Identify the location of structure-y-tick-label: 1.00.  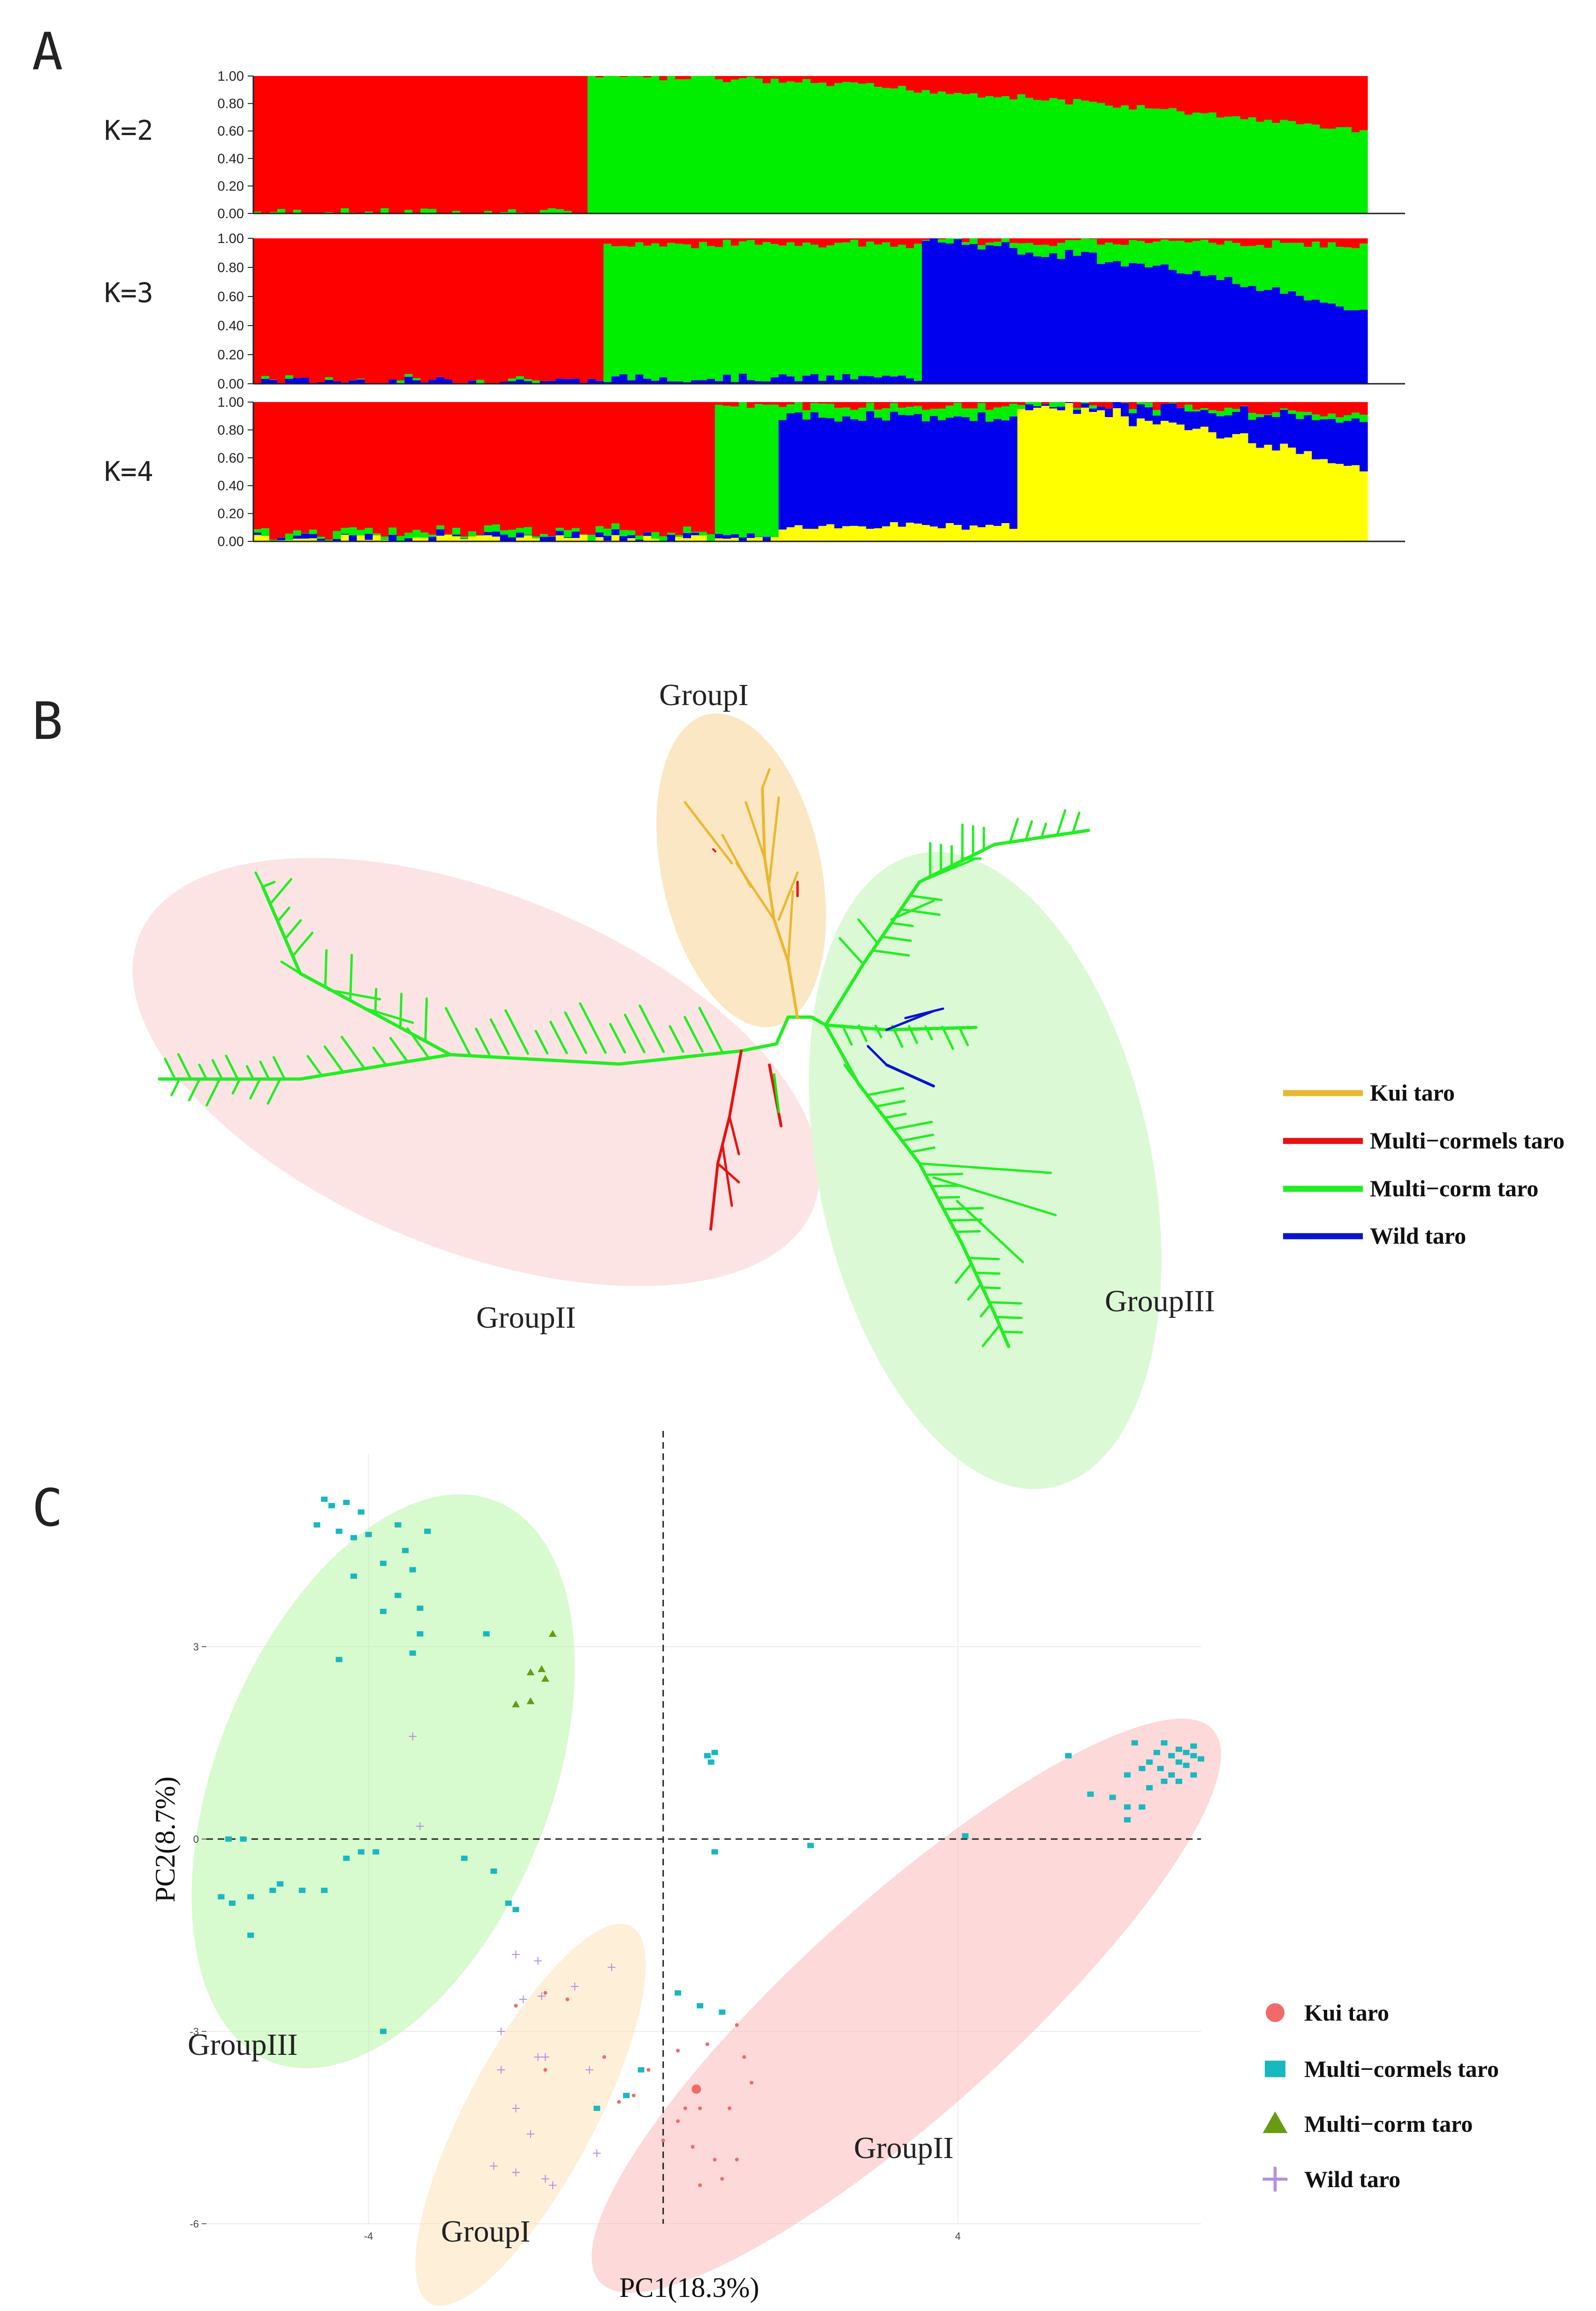
(231, 238).